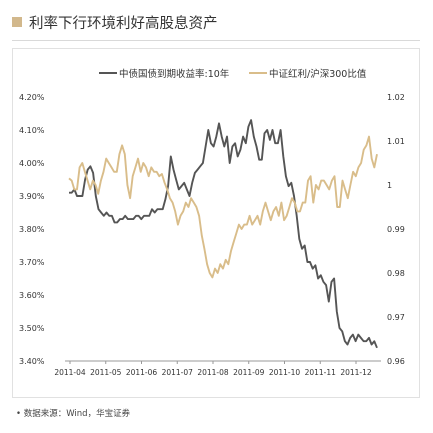 This screenshot has width=433, height=433. What do you see at coordinates (142, 372) in the screenshot?
I see `x-tick-label: 2011-06` at bounding box center [142, 372].